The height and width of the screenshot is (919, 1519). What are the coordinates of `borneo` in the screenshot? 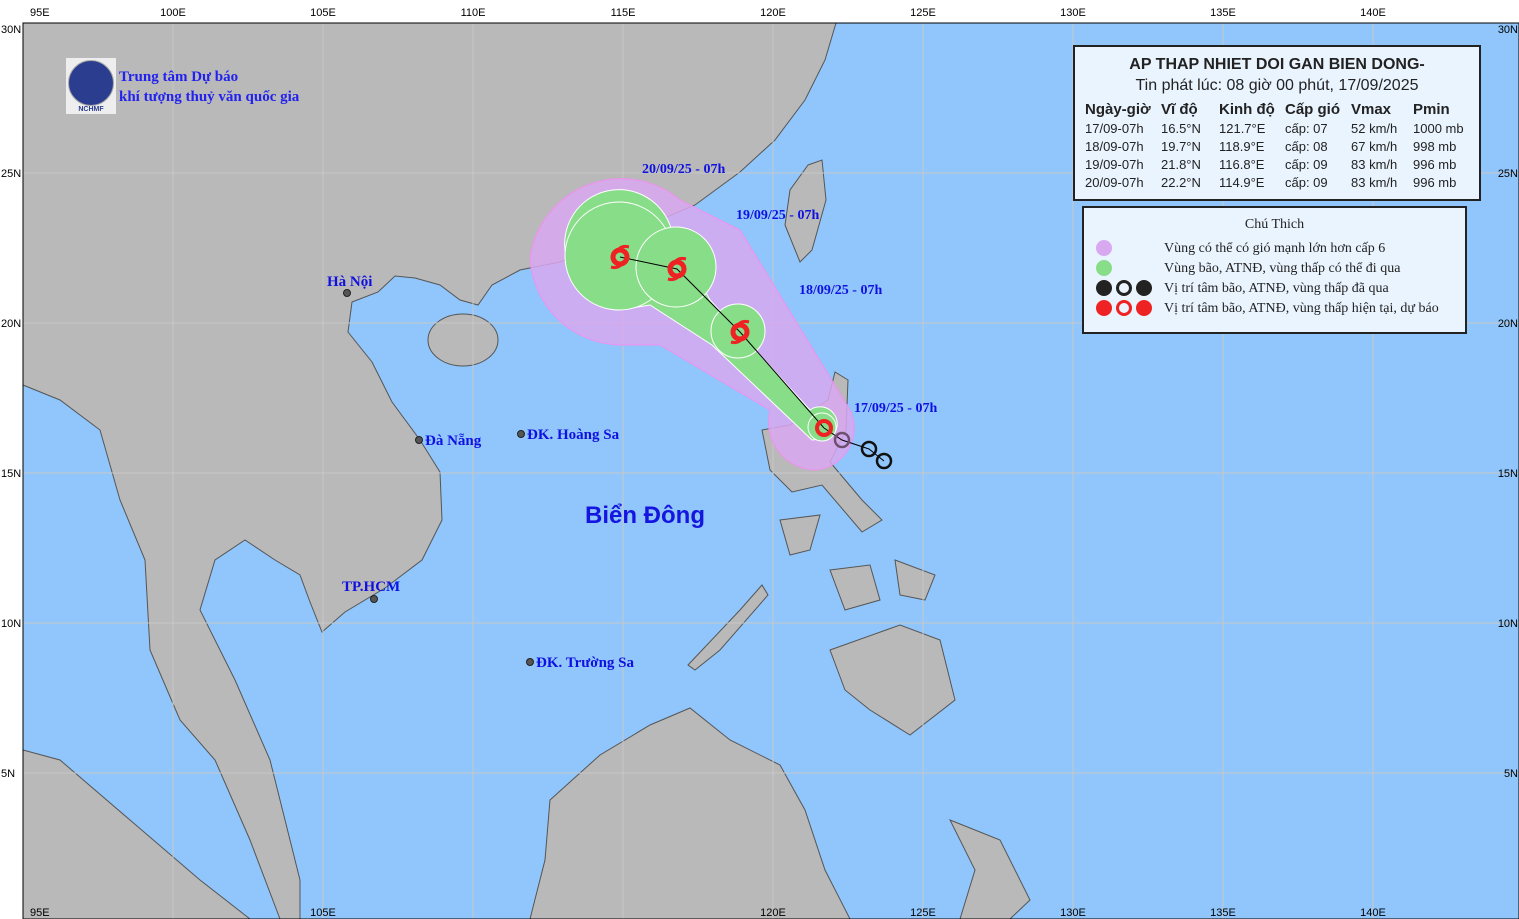 It's located at (690, 813).